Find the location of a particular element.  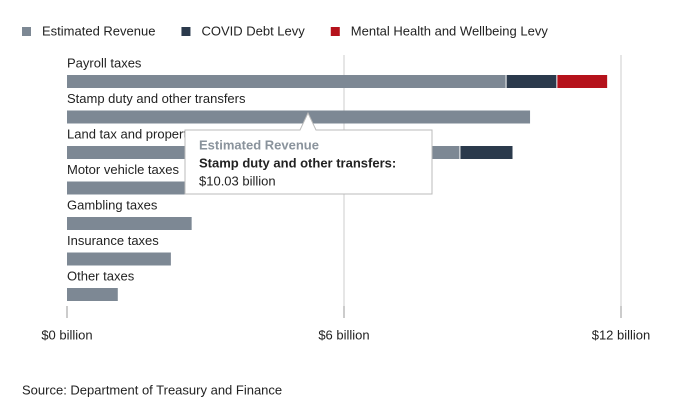

tooltip-box is located at coordinates (308, 153).